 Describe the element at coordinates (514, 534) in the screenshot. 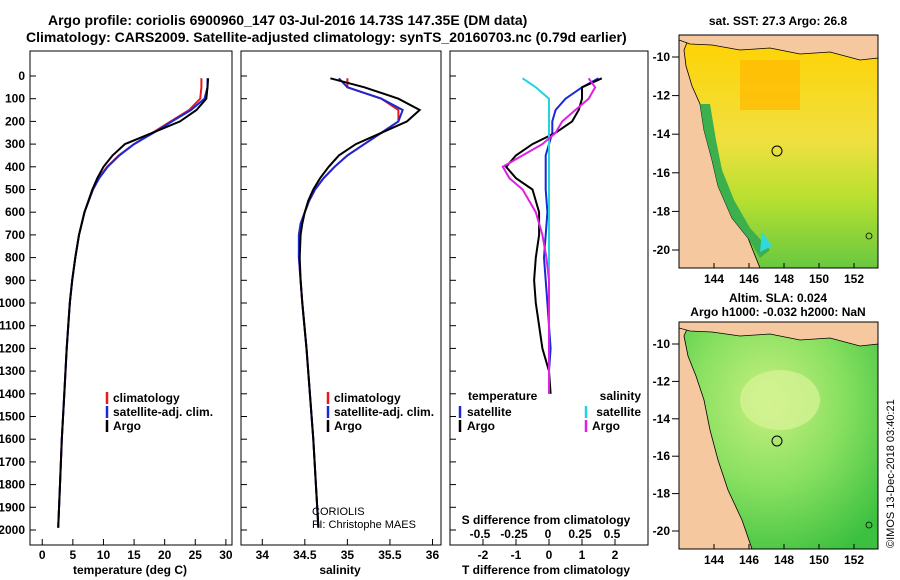

I see `salinity-diff-tick-label: -0.25` at that location.